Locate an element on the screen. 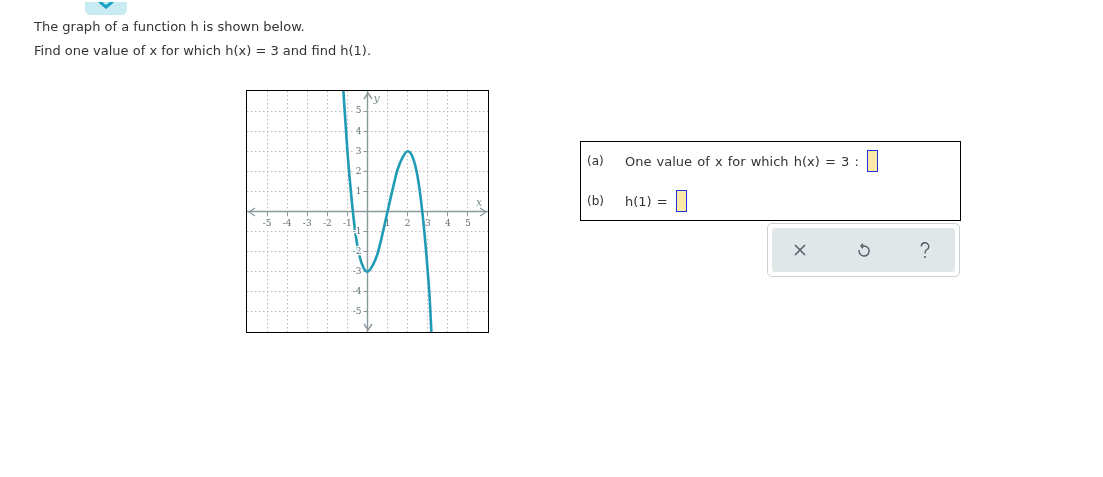 The image size is (1103, 477). y-tick-label: -5 is located at coordinates (357, 311).